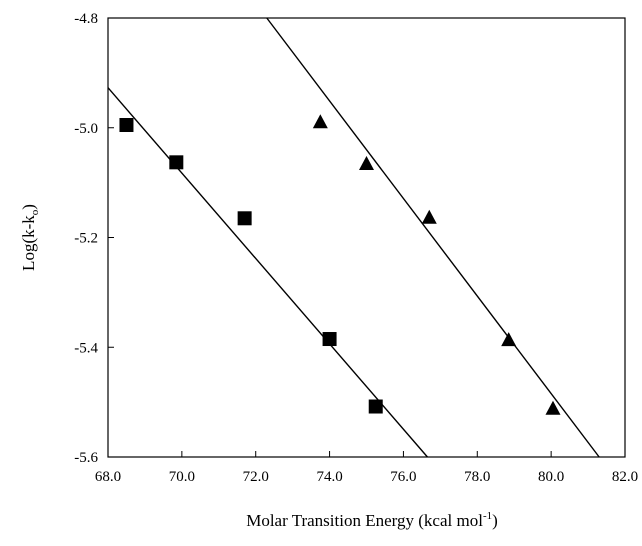 The width and height of the screenshot is (642, 546). What do you see at coordinates (28, 207) in the screenshot?
I see `y-axis-label-end: )` at bounding box center [28, 207].